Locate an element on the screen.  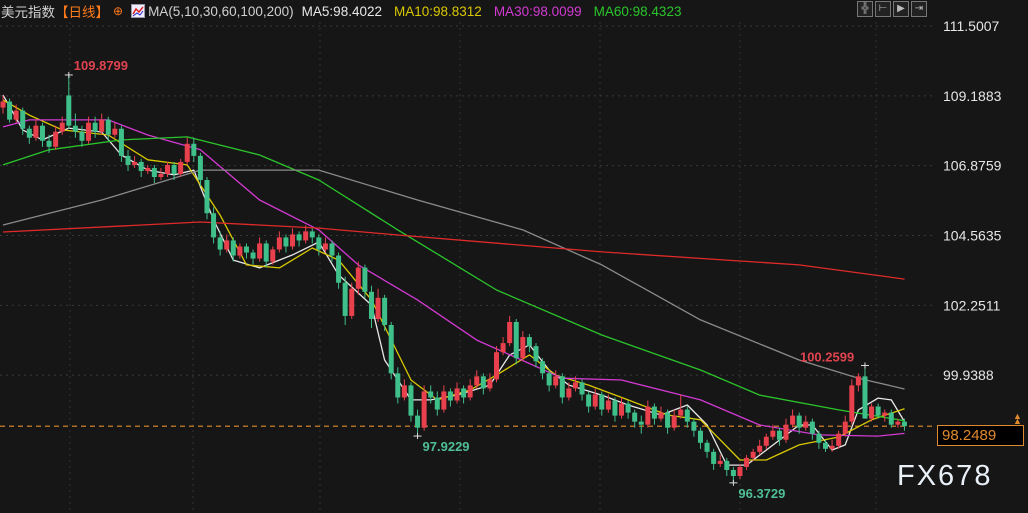
high-price-label: 100.2599 is located at coordinates (827, 356).